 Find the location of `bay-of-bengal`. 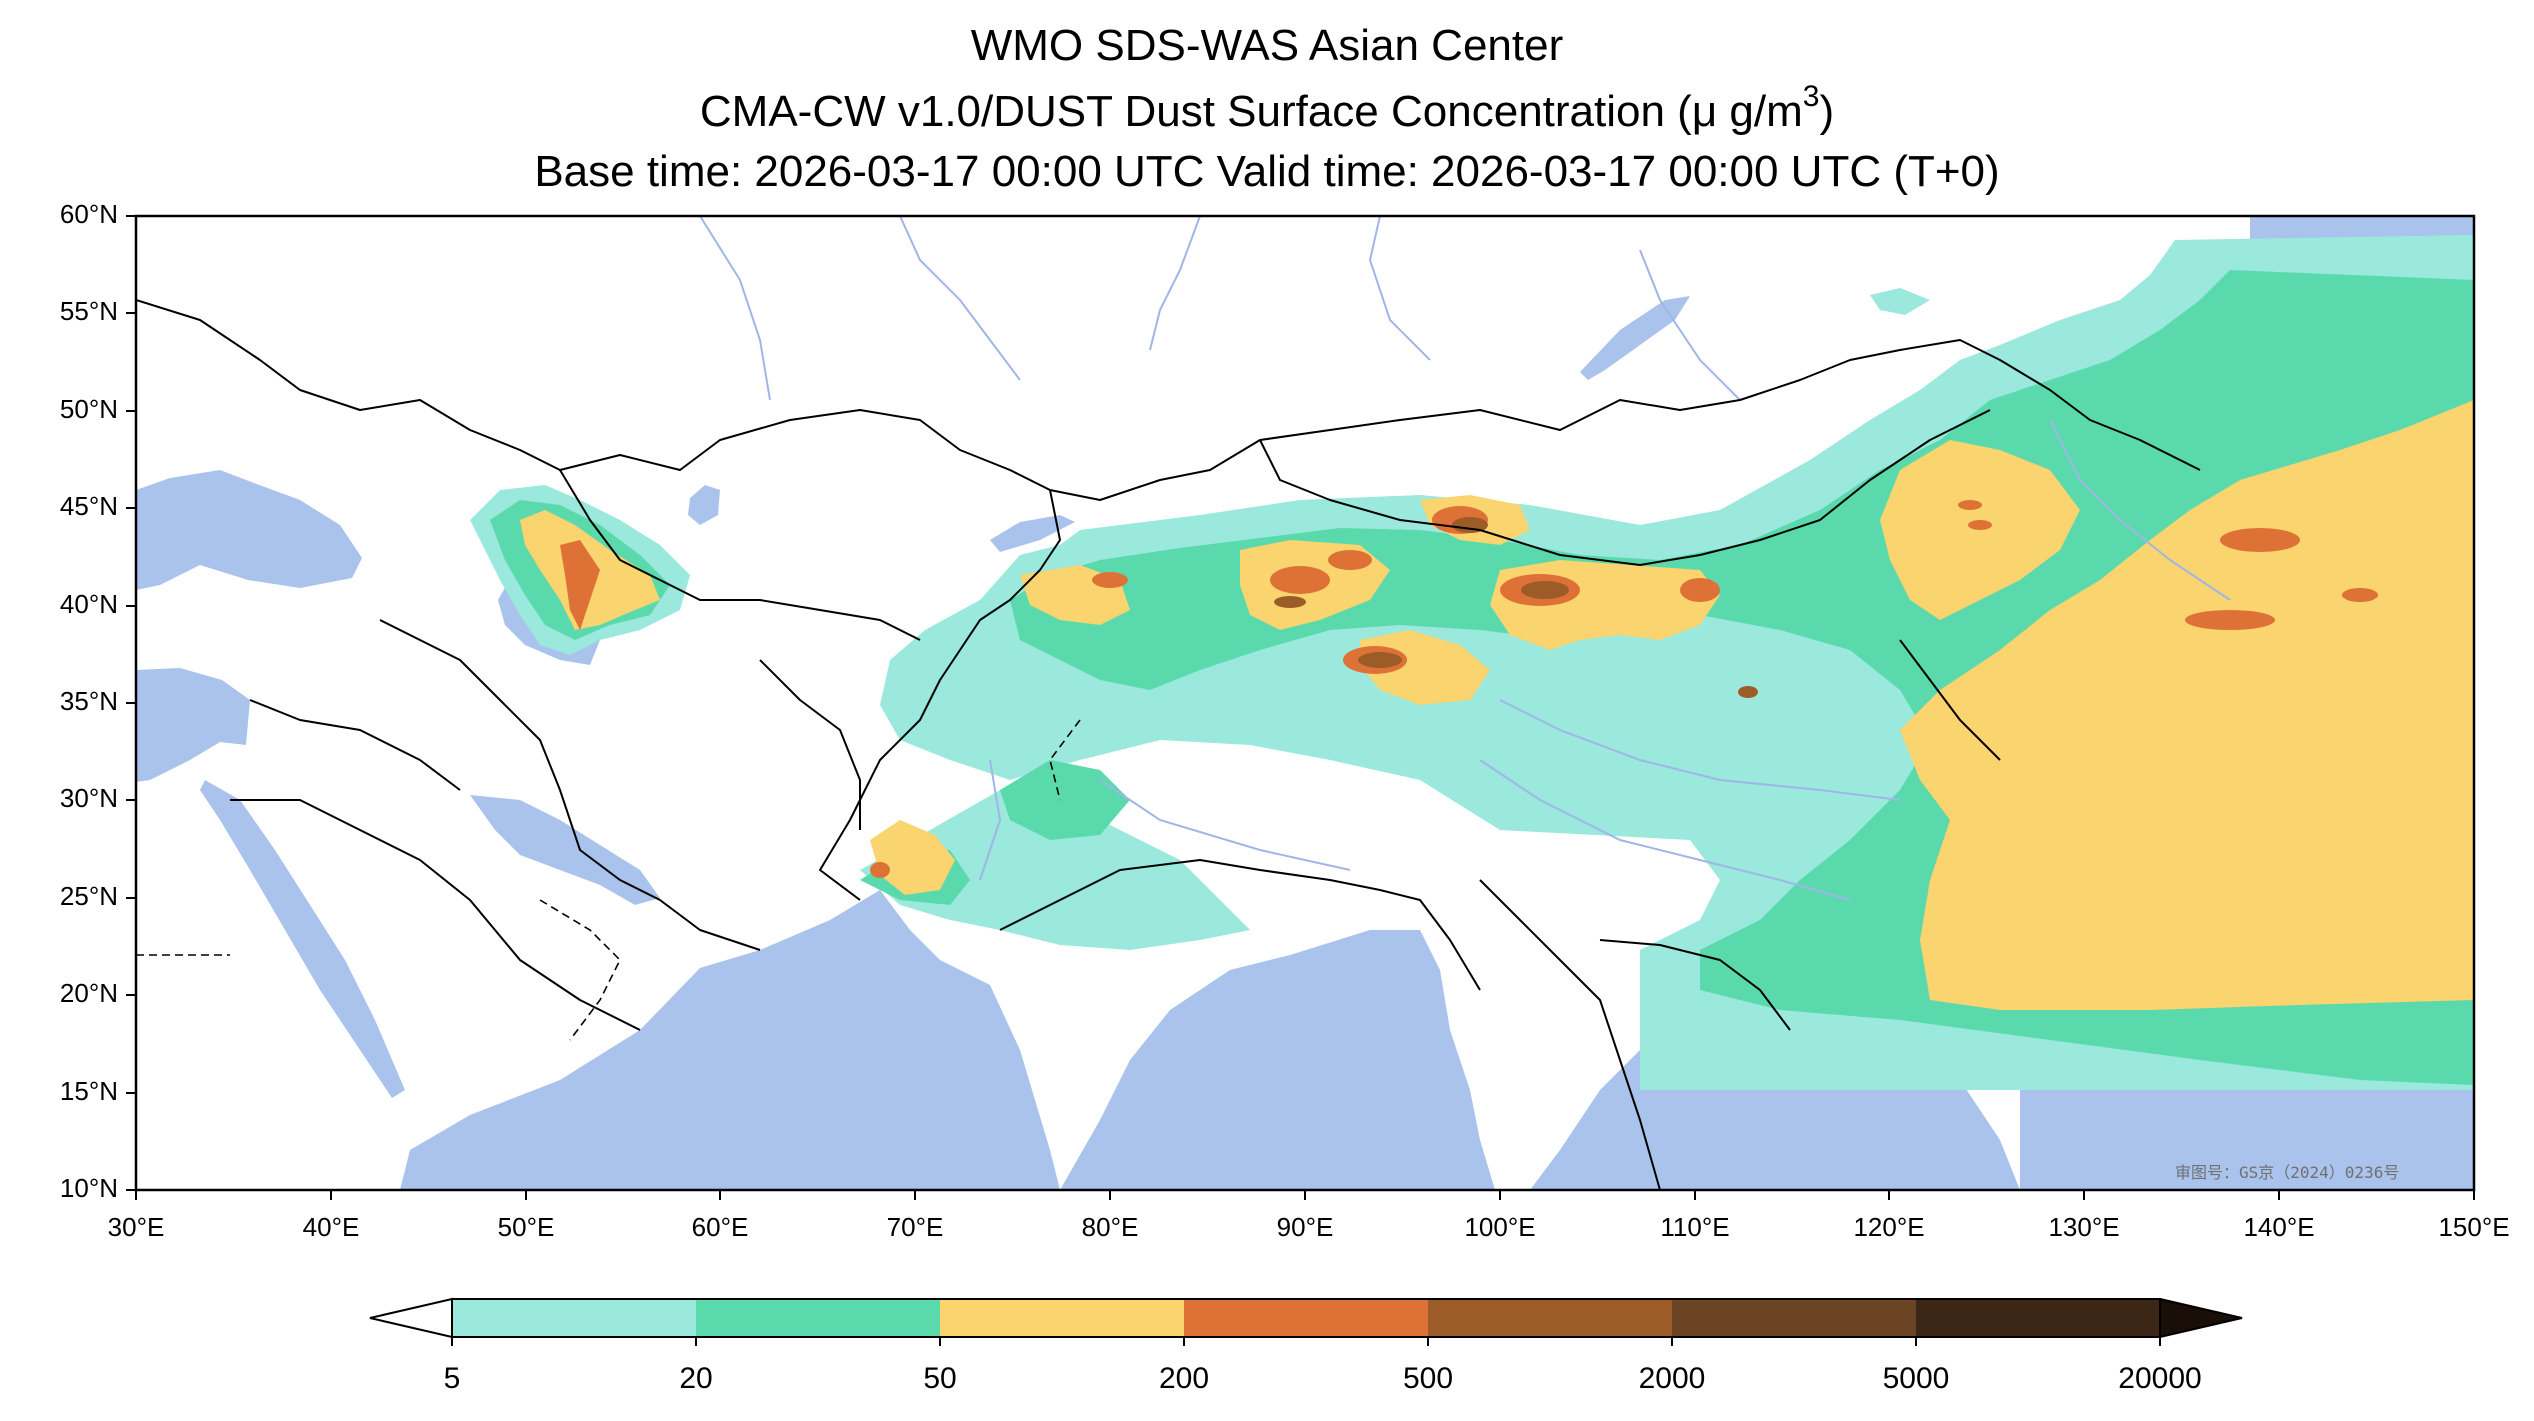

bay-of-bengal is located at coordinates (1277, 1060).